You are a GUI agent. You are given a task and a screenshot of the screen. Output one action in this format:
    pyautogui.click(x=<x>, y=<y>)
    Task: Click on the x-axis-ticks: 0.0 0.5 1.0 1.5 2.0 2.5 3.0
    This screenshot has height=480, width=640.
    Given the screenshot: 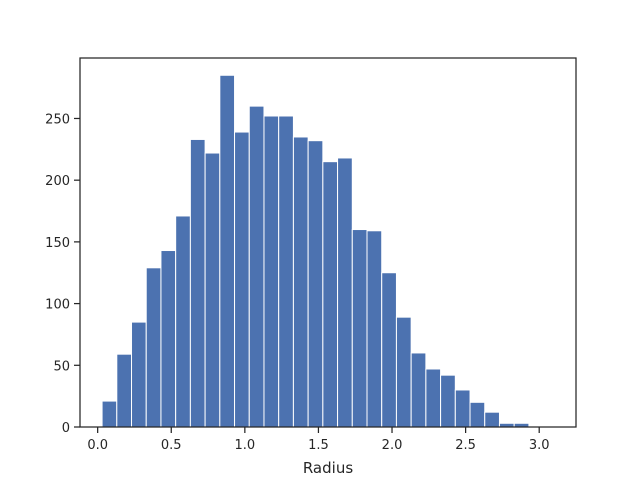 What is the action you would take?
    pyautogui.click(x=318, y=440)
    